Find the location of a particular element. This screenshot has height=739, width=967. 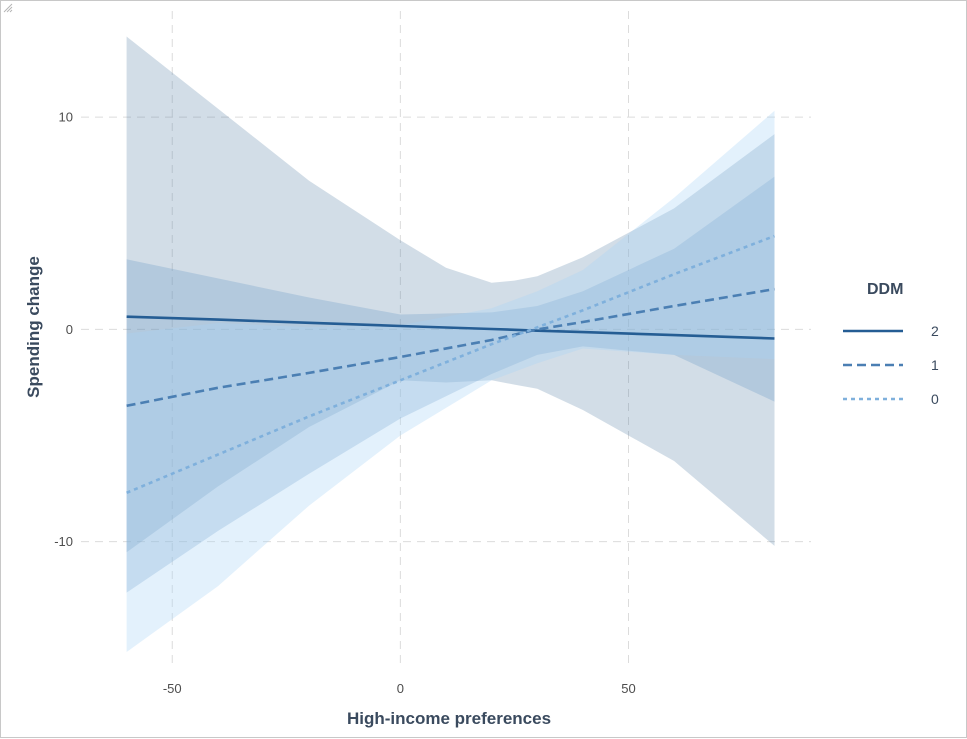

x-axis-title: High-income preferences is located at coordinates (449, 718).